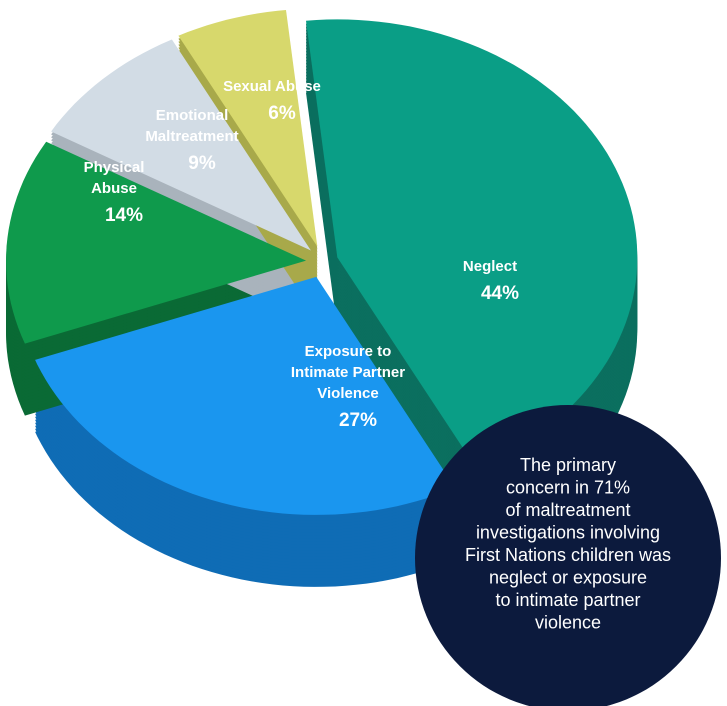 This screenshot has height=706, width=727. I want to click on annotation-line: First Nations children was, so click(568, 555).